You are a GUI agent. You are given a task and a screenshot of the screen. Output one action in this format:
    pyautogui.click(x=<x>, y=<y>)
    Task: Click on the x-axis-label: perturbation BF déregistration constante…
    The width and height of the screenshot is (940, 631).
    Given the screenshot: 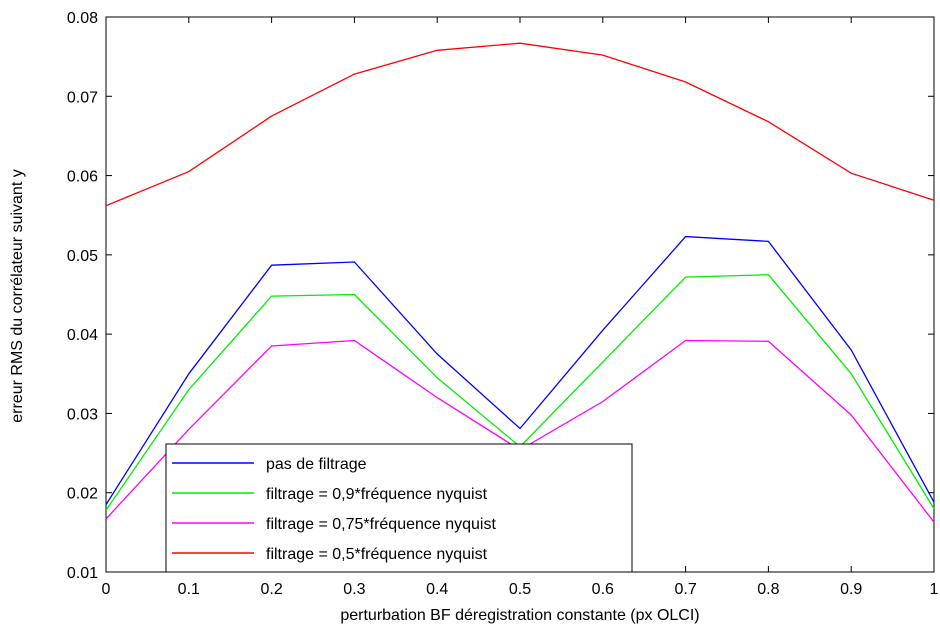 What is the action you would take?
    pyautogui.click(x=519, y=615)
    